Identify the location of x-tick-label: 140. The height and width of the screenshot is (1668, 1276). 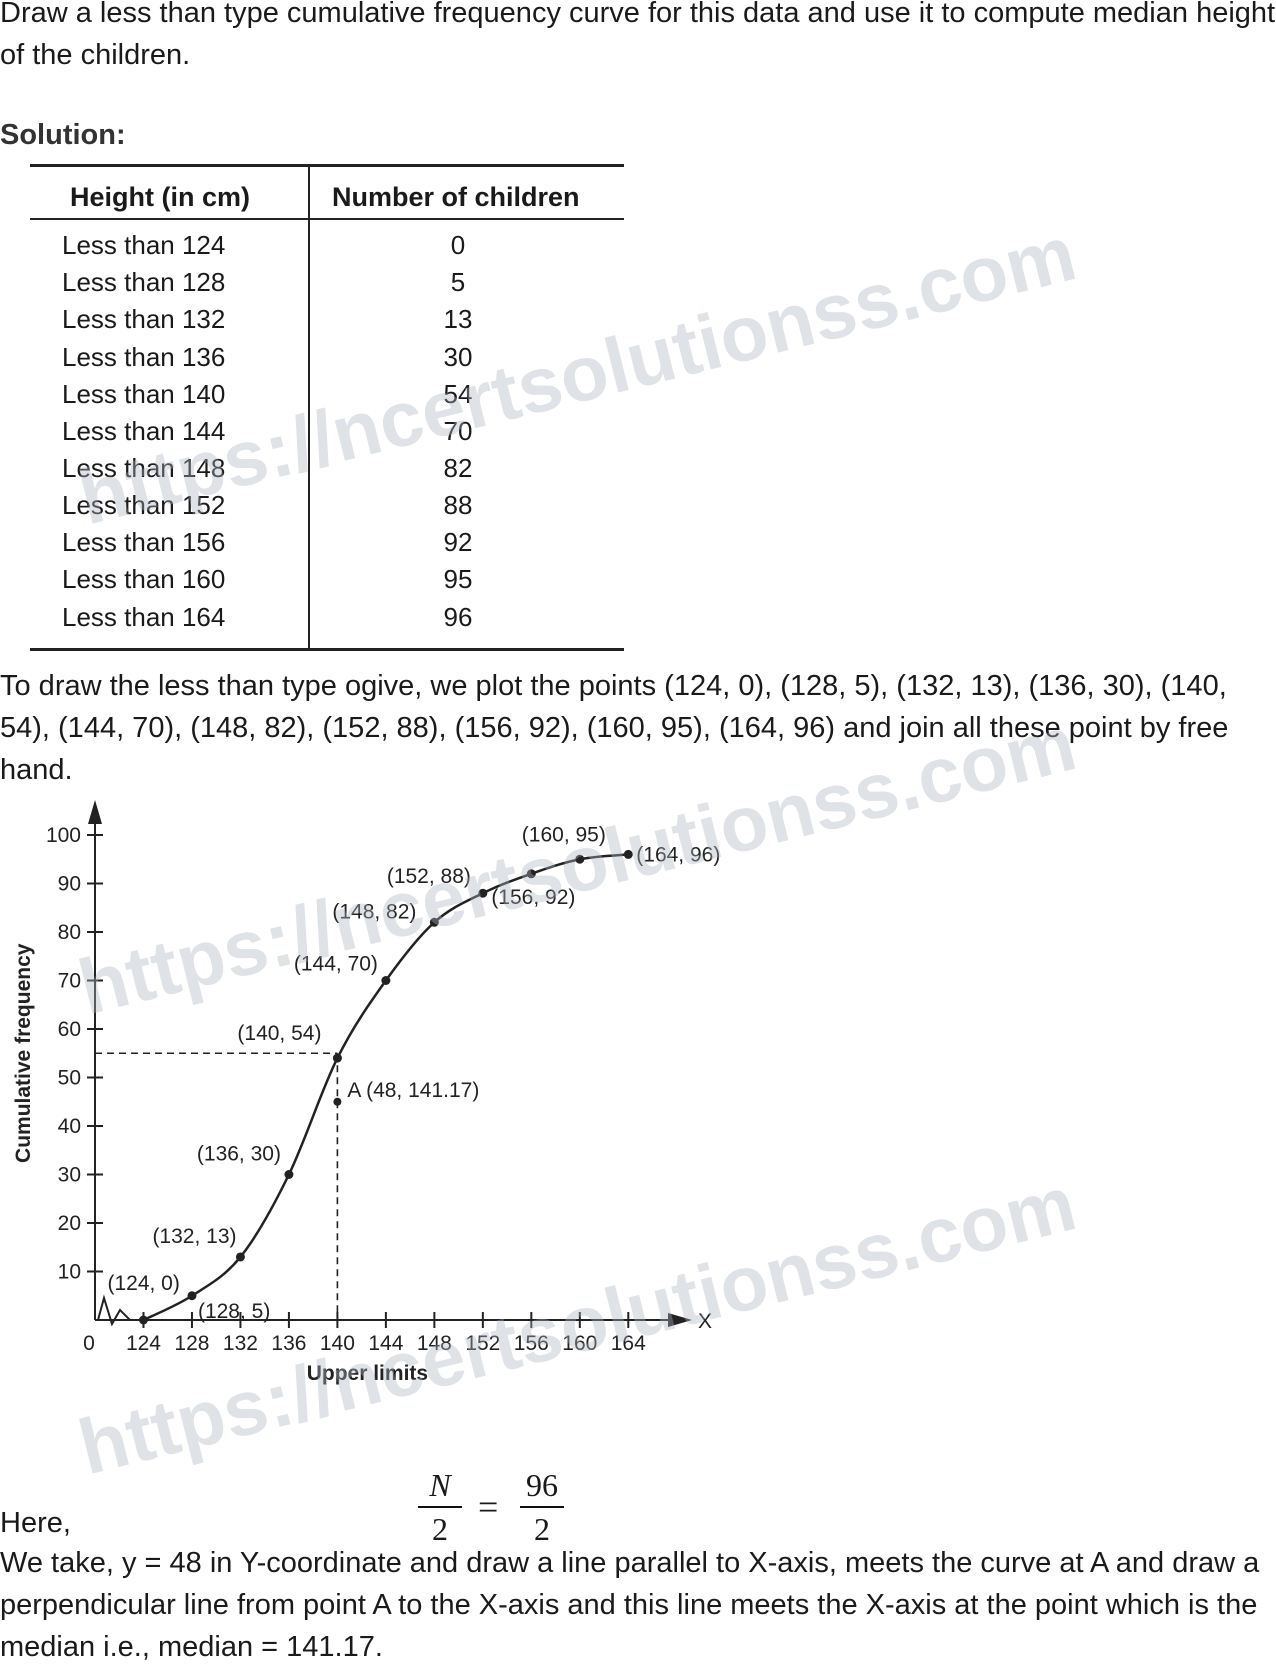
(337, 1343).